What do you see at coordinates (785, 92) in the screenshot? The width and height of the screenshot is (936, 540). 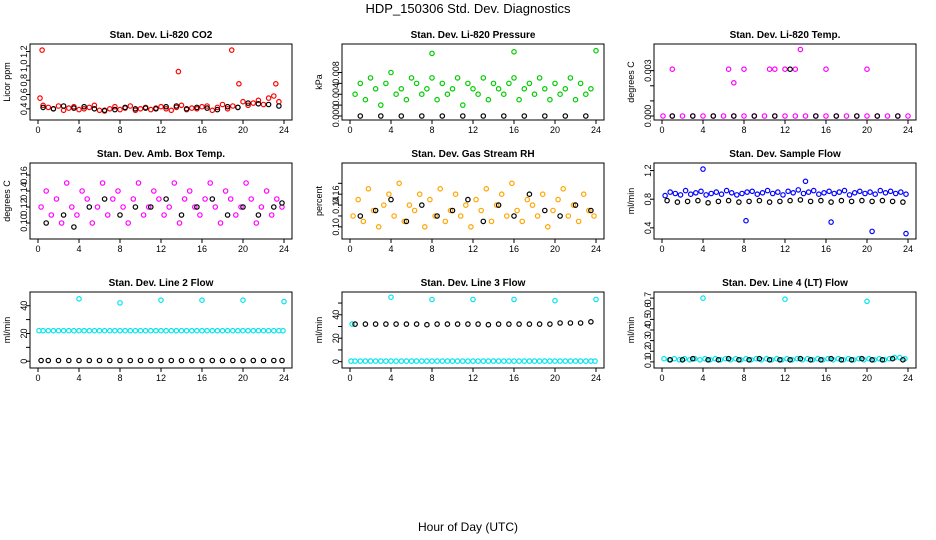 I see `series-black` at bounding box center [785, 92].